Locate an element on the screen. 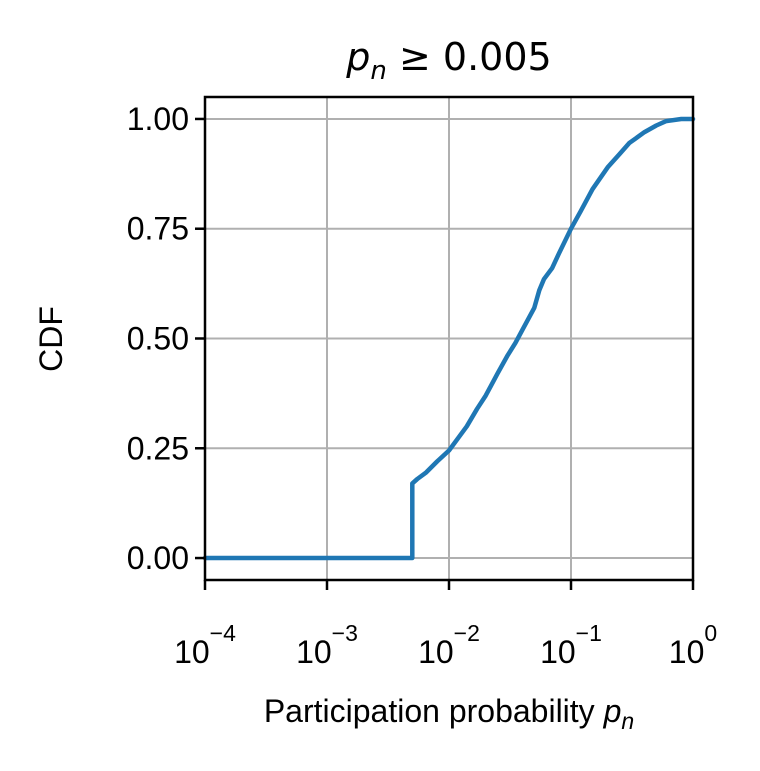 The image size is (760, 771). x-tick-label: 10⁻¹ is located at coordinates (571, 645).